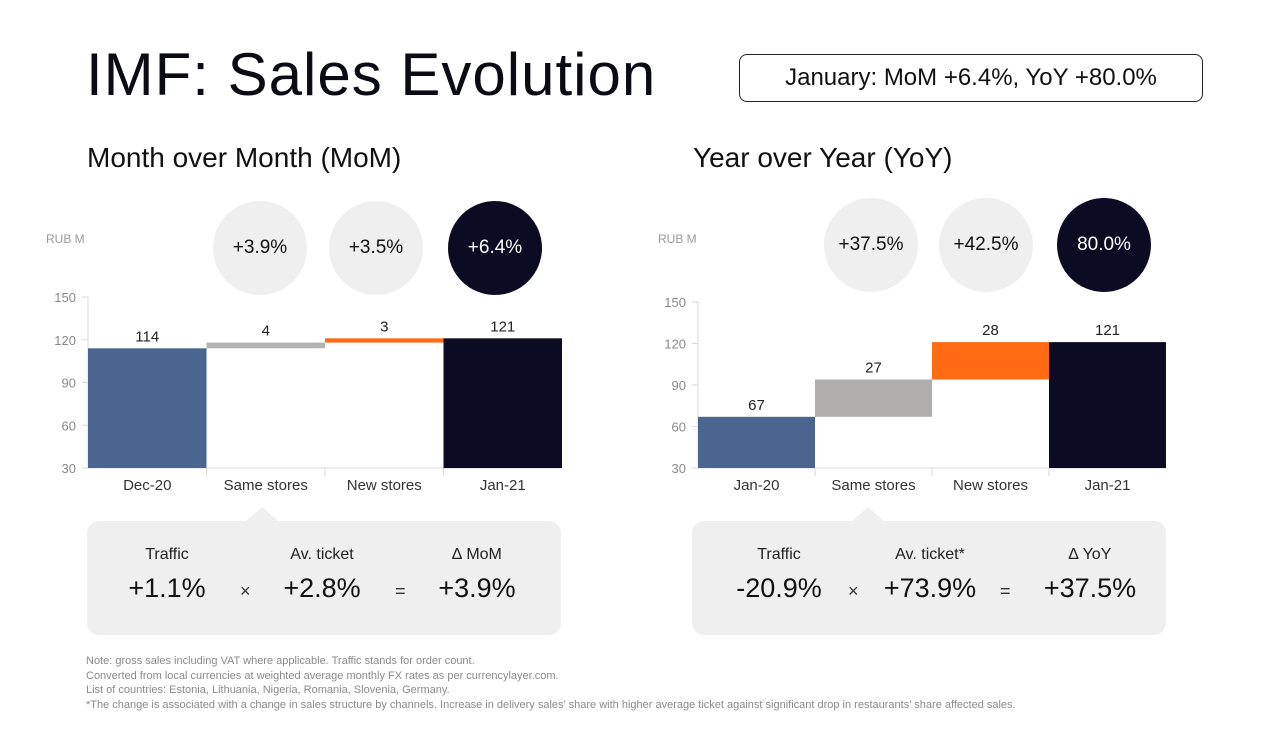  Describe the element at coordinates (371, 74) in the screenshot. I see `page-title: IMF: Sales Evolution` at that location.